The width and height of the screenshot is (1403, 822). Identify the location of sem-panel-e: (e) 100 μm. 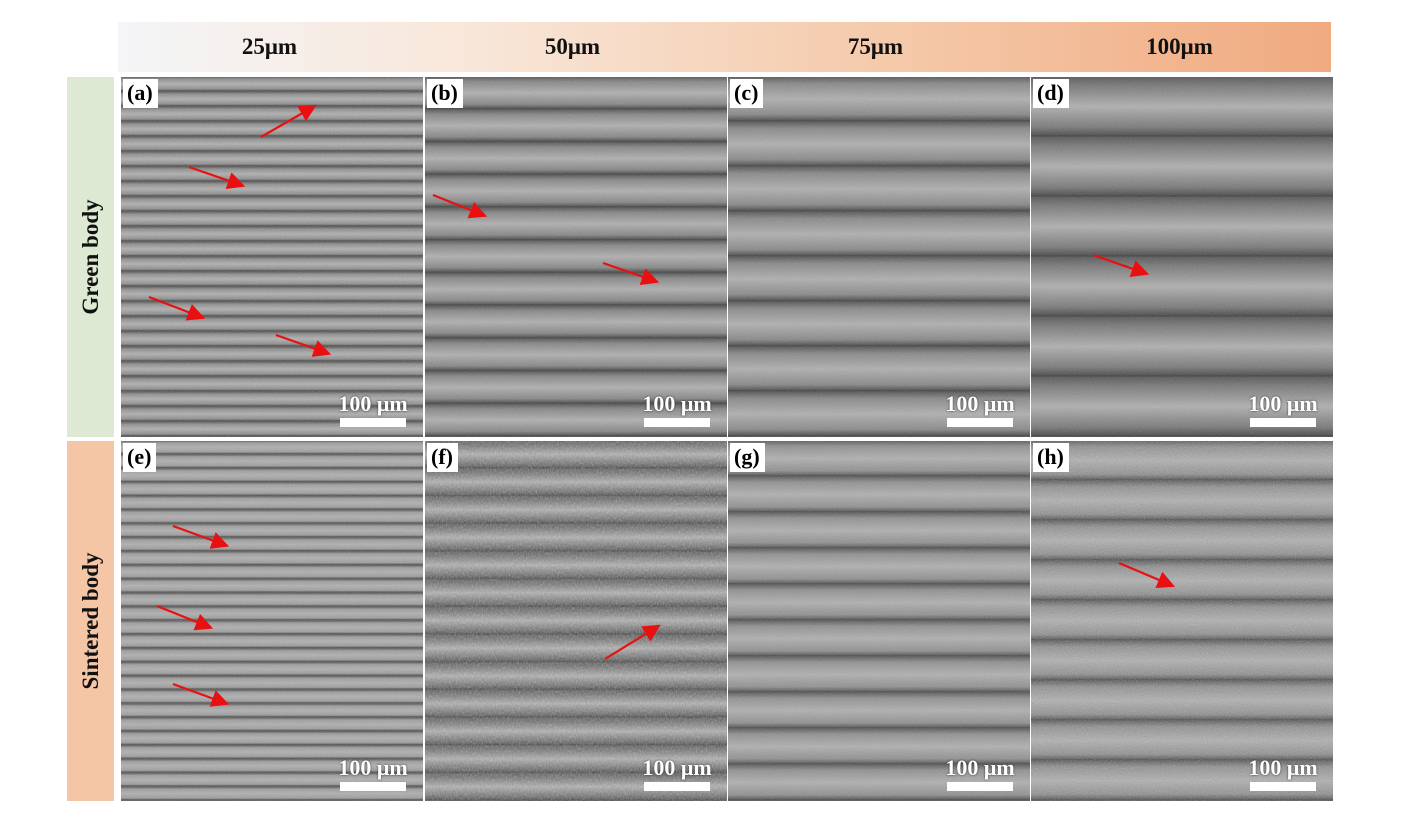
(272, 621).